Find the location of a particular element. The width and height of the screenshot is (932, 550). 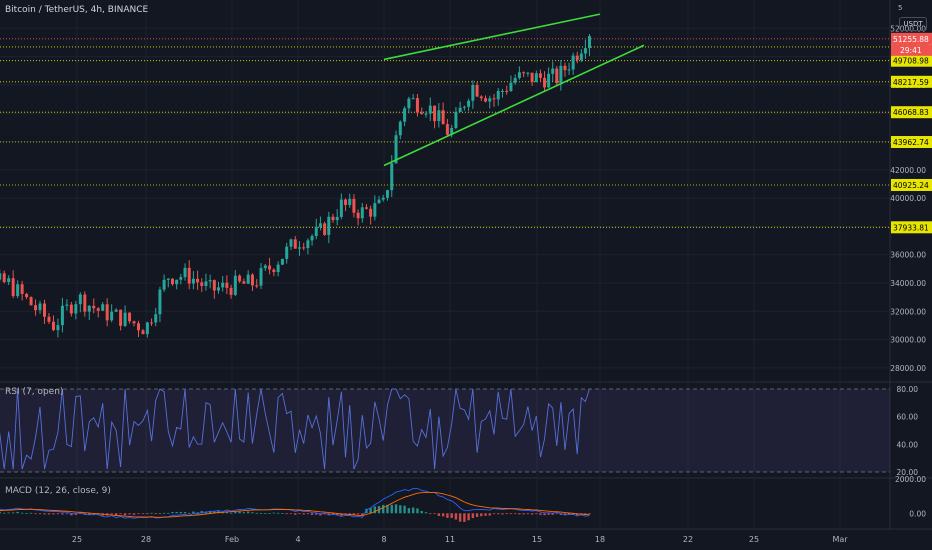

channel-upper-trendline is located at coordinates (492, 37).